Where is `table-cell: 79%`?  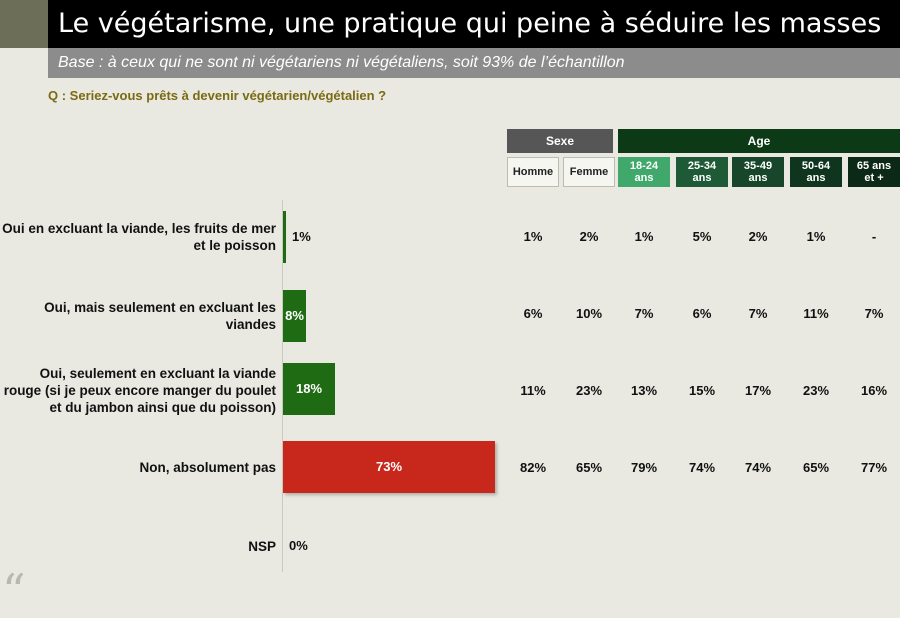 table-cell: 79% is located at coordinates (644, 467).